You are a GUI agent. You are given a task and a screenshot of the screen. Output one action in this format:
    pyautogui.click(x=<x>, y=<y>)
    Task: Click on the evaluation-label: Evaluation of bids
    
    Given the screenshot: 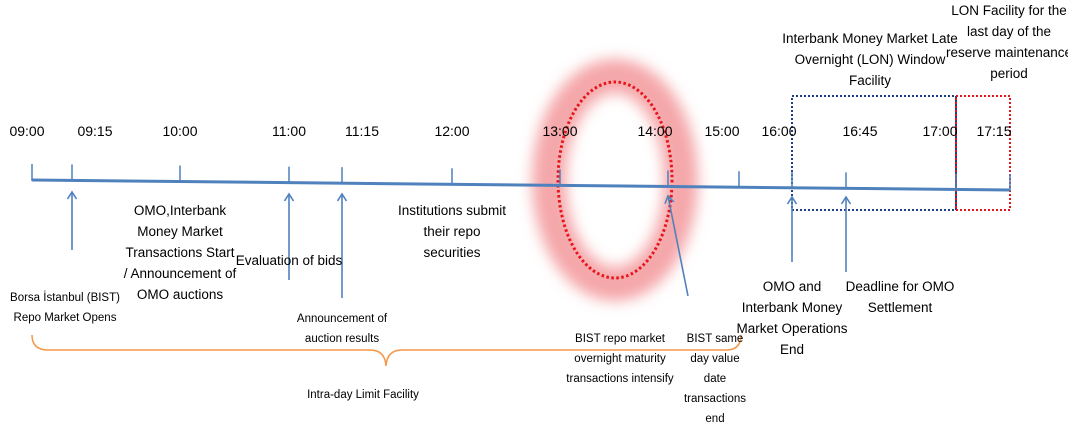 What is the action you would take?
    pyautogui.click(x=289, y=260)
    